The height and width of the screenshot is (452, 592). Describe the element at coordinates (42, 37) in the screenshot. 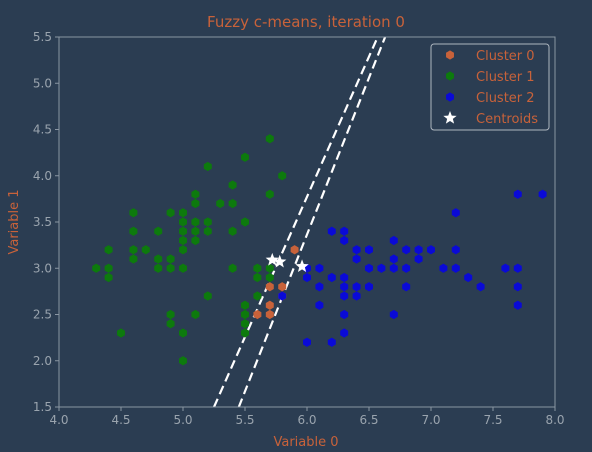

I see `y-tick-label: 5.5` at that location.